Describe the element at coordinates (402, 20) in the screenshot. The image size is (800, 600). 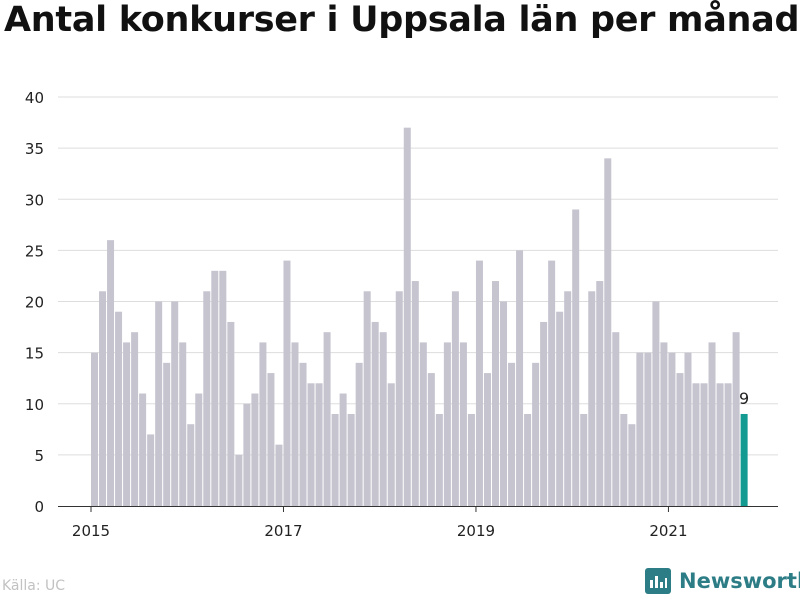
I see `chart-title: Antal konkurser i Uppsala län per månad` at that location.